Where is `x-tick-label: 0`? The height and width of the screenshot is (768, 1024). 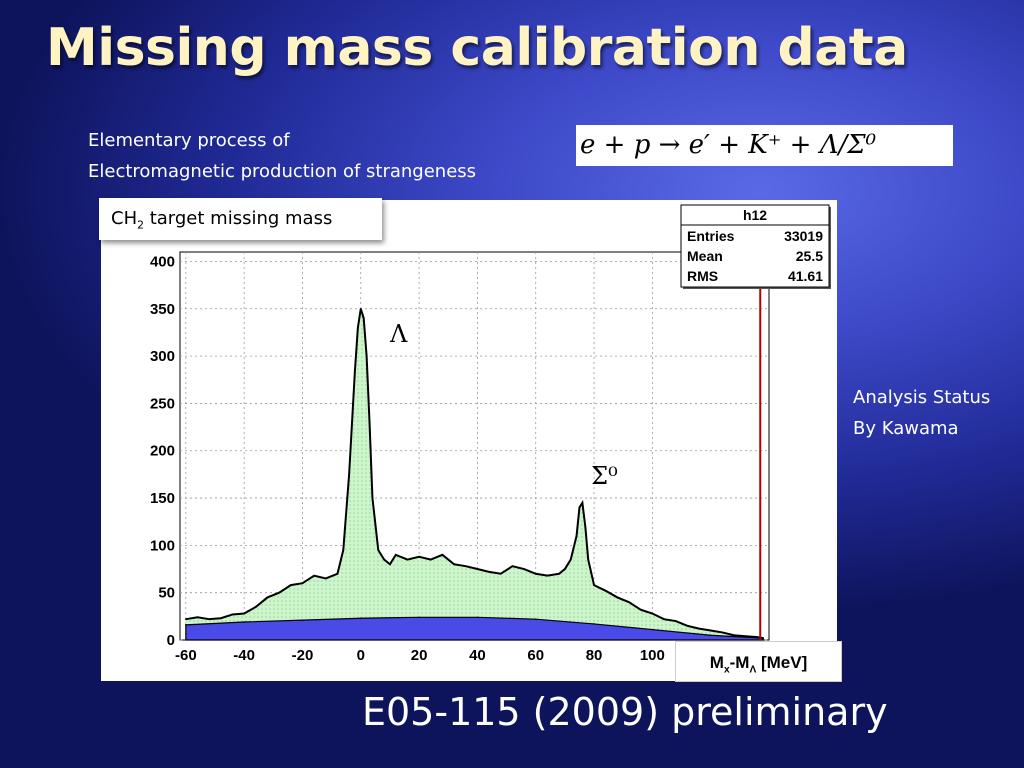 x-tick-label: 0 is located at coordinates (361, 655).